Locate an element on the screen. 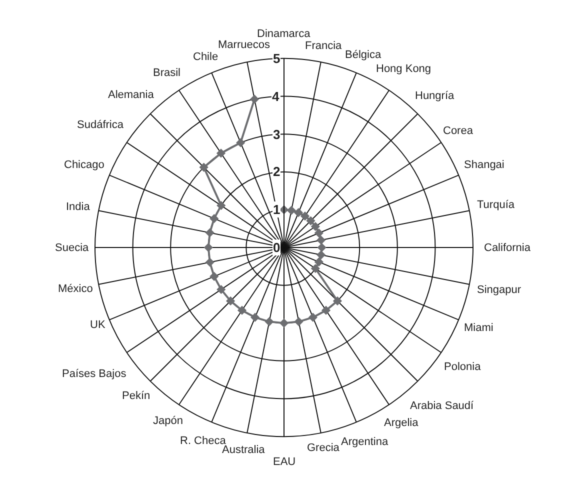 The image size is (568, 490). spoke-label: Dinamarca is located at coordinates (284, 34).